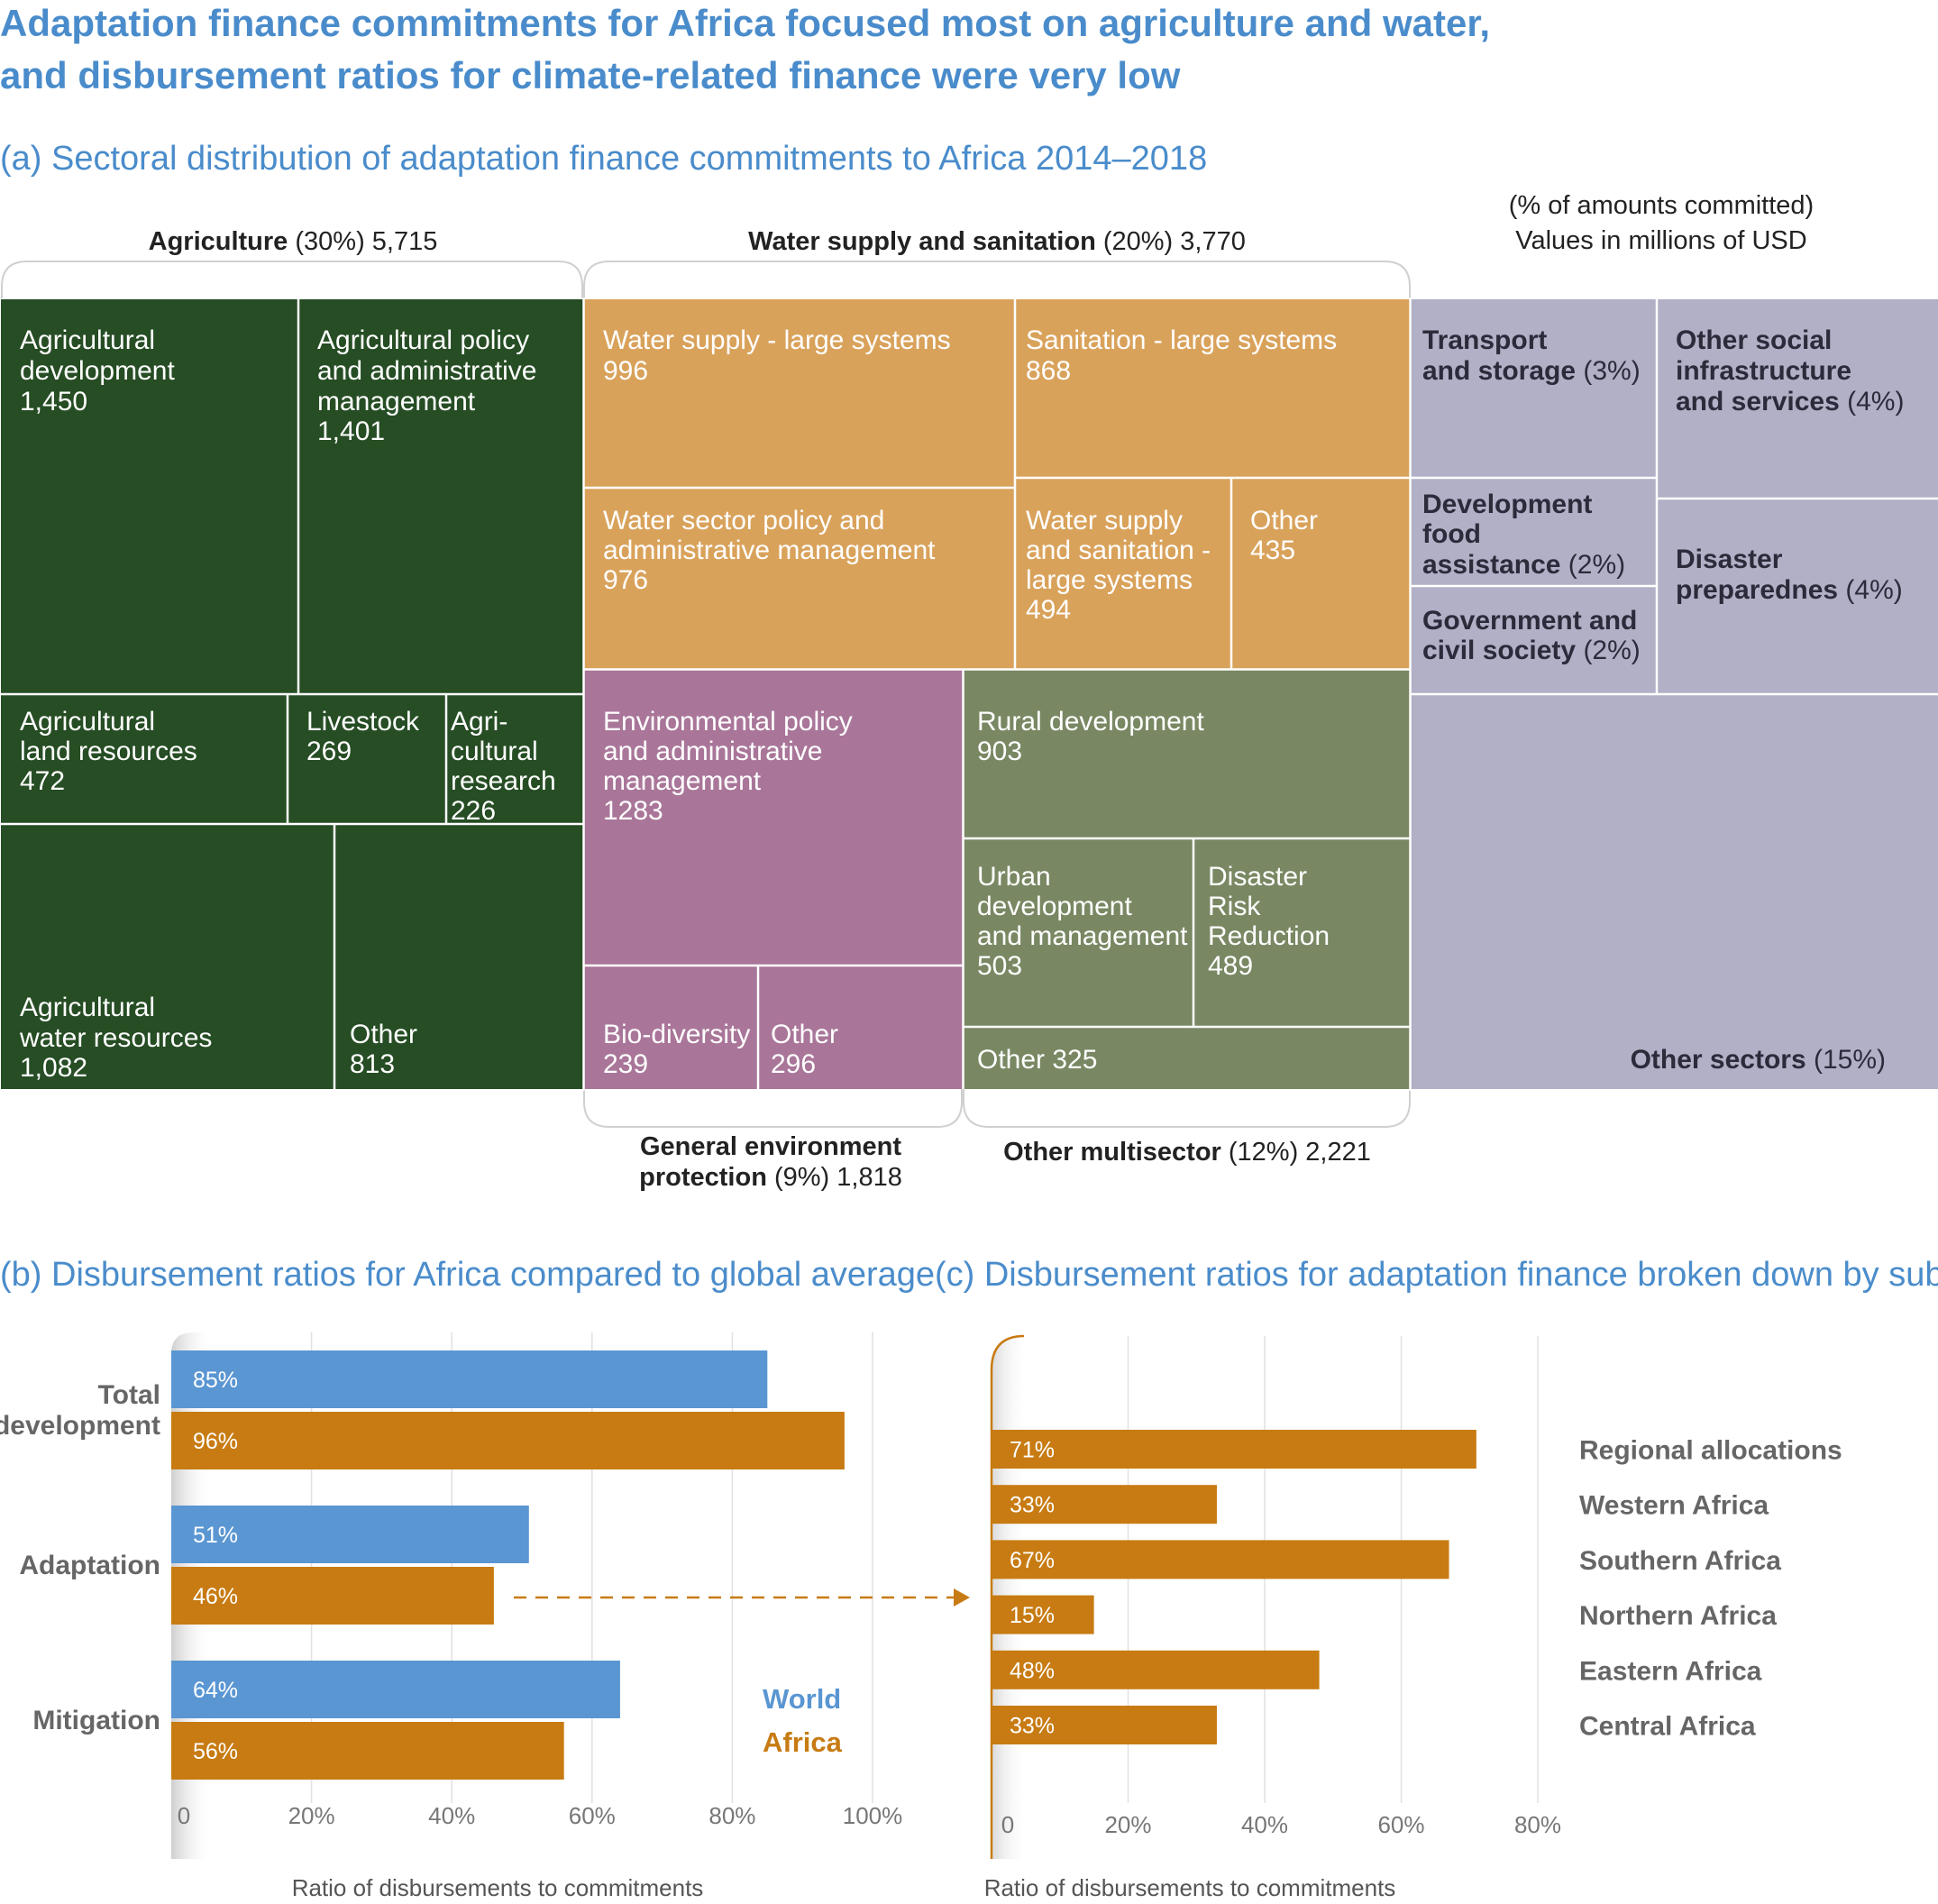  I want to click on cell-food-assistance: Development food assistance (2%), so click(1523, 535).